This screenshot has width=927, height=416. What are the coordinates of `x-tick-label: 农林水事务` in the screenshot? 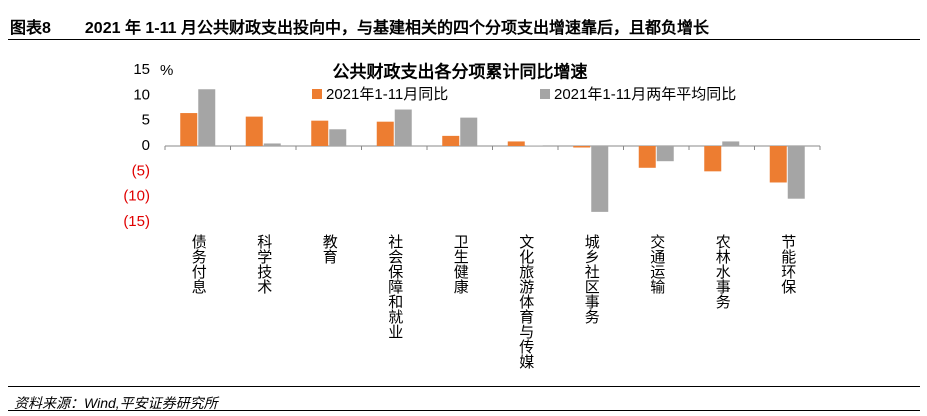 It's located at (722, 271).